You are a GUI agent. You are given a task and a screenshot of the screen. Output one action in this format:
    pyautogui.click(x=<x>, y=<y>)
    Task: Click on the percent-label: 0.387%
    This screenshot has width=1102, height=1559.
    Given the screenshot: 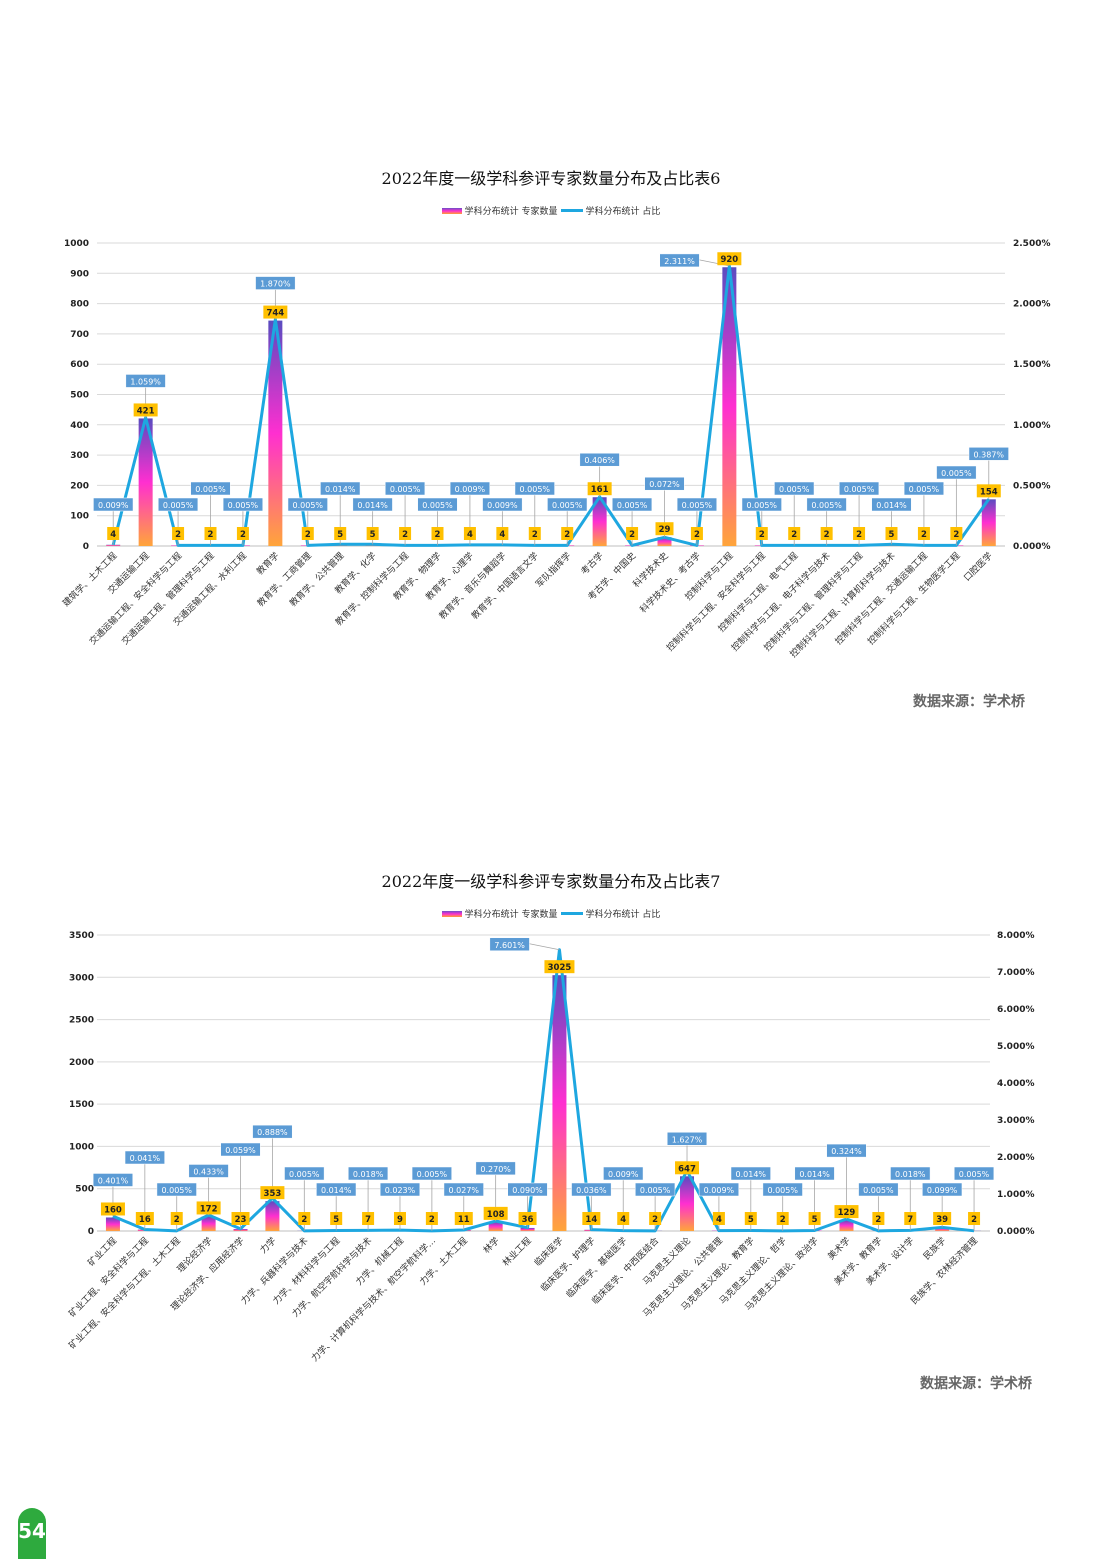 What is the action you would take?
    pyautogui.click(x=989, y=454)
    